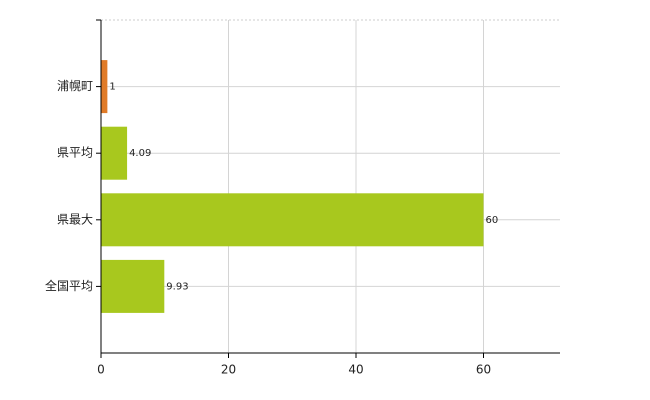 The width and height of the screenshot is (650, 400). Describe the element at coordinates (112, 87) in the screenshot. I see `value-label: 1` at that location.